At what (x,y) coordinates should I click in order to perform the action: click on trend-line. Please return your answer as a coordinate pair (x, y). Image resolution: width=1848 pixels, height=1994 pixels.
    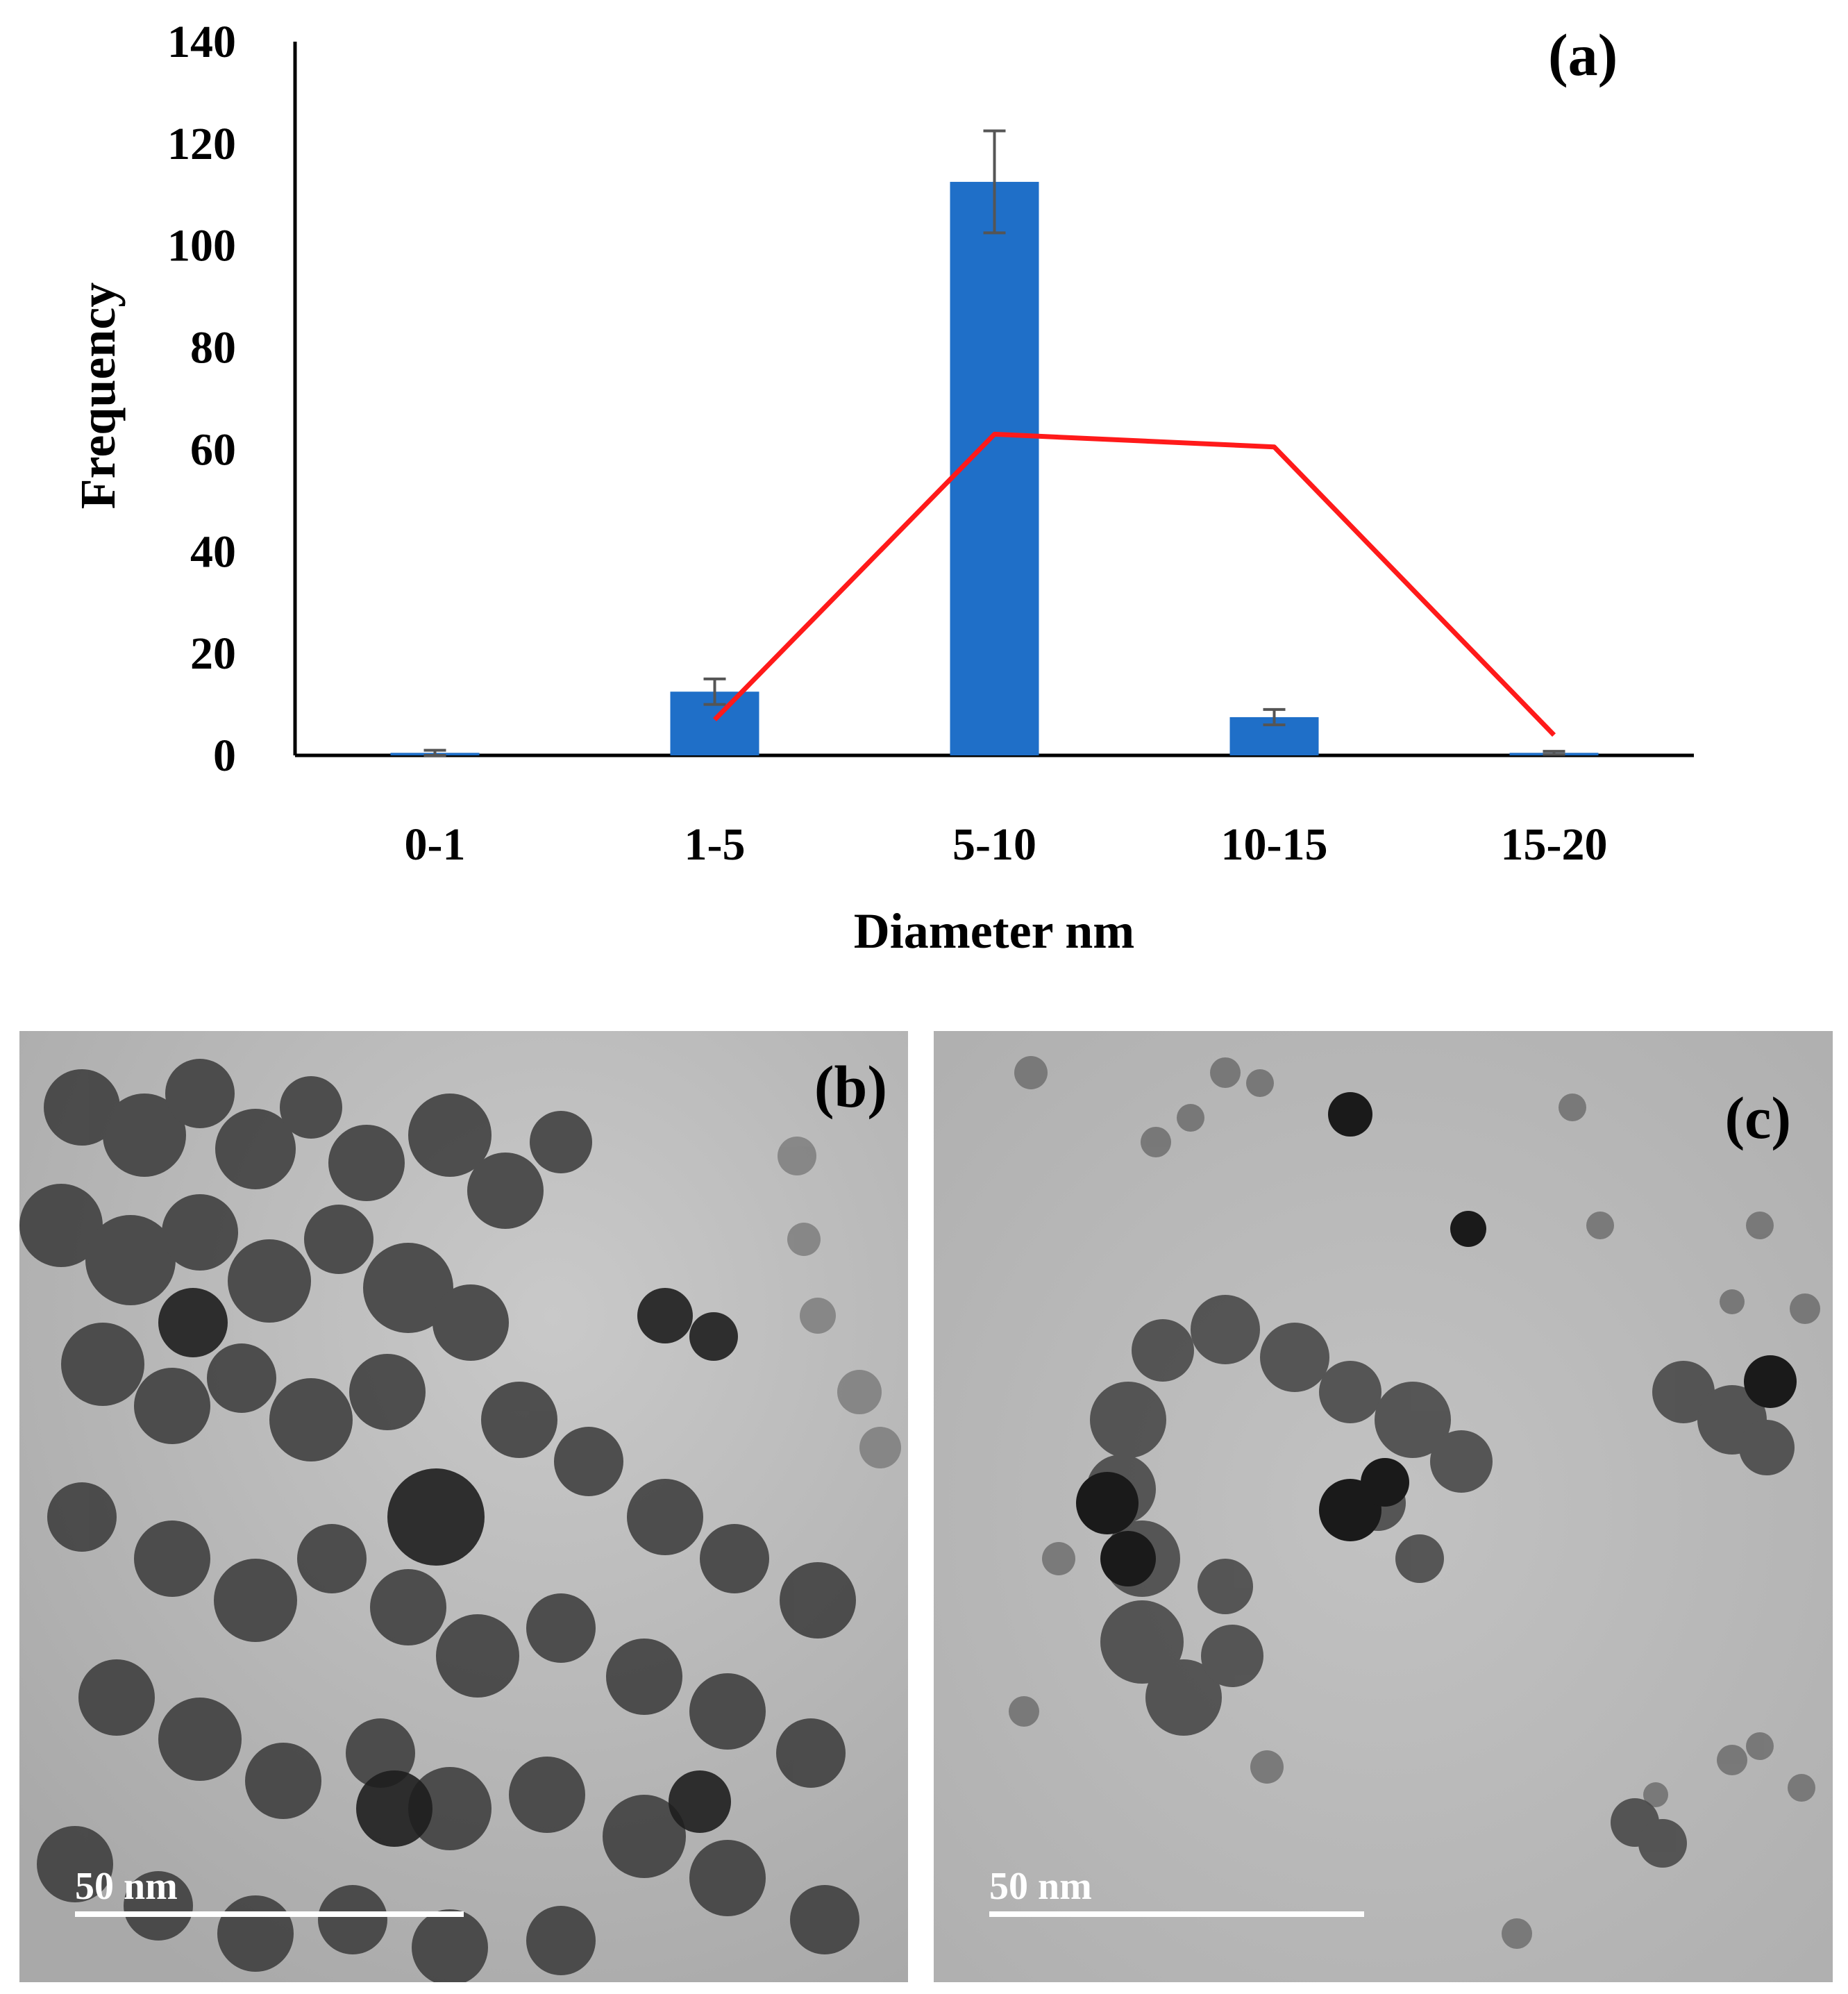
    Looking at the image, I should click on (1134, 584).